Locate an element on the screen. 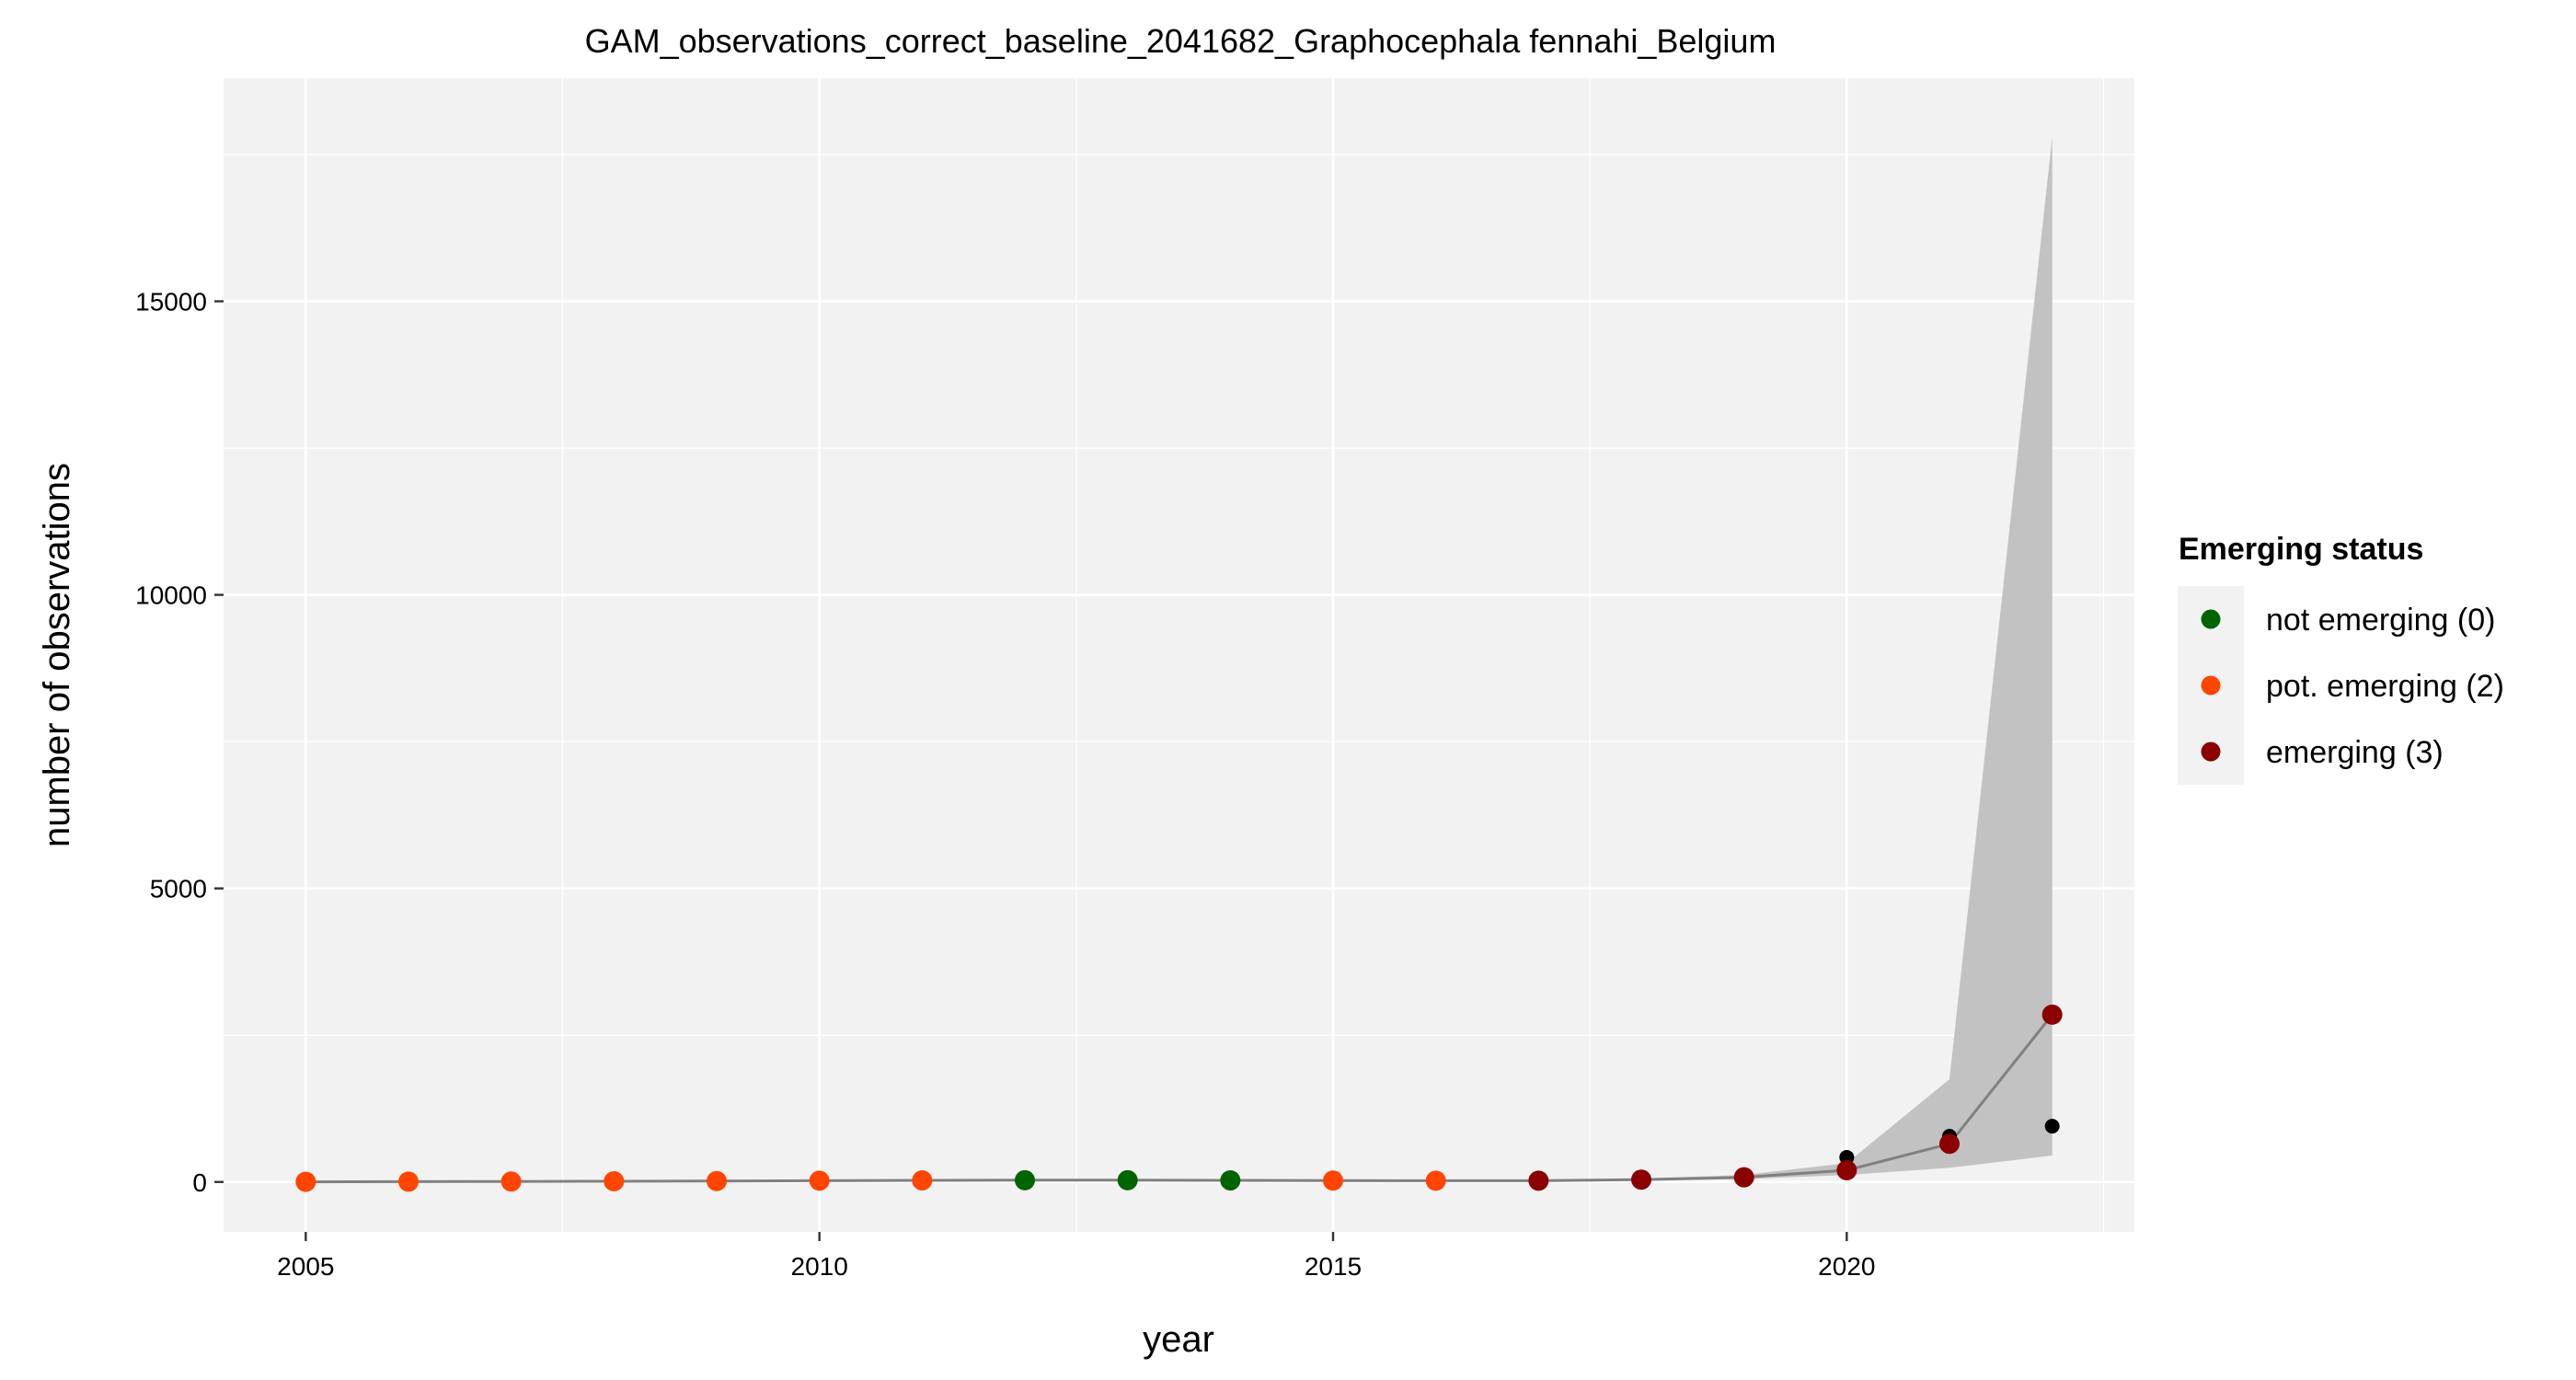 The height and width of the screenshot is (1380, 2576). legend-label-emerging: emerging (3) is located at coordinates (2355, 752).